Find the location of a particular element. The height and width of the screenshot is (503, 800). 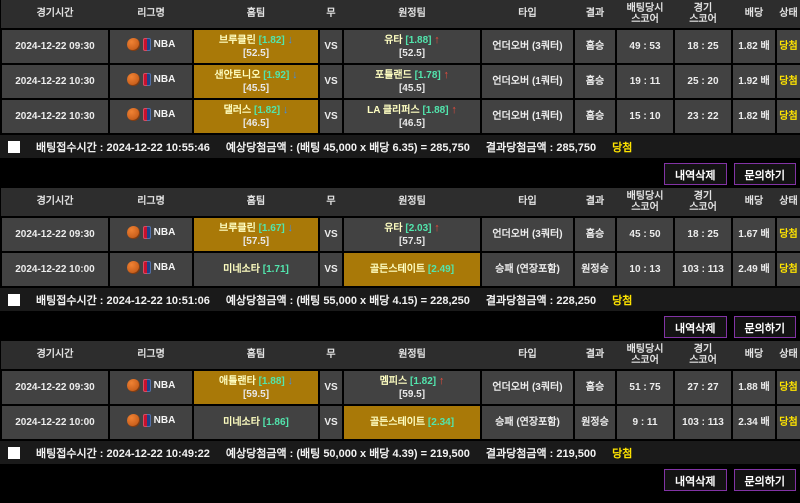

away-team-name: 골든스테이트 is located at coordinates (397, 422).